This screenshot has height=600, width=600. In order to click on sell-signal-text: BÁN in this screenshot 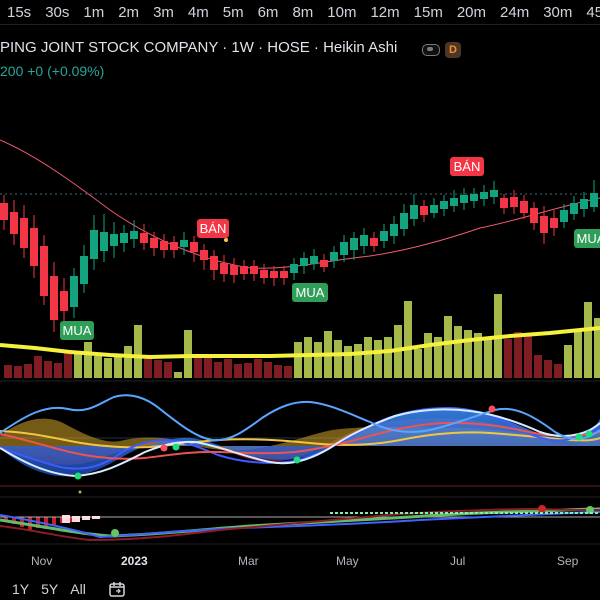, I will do `click(213, 228)`.